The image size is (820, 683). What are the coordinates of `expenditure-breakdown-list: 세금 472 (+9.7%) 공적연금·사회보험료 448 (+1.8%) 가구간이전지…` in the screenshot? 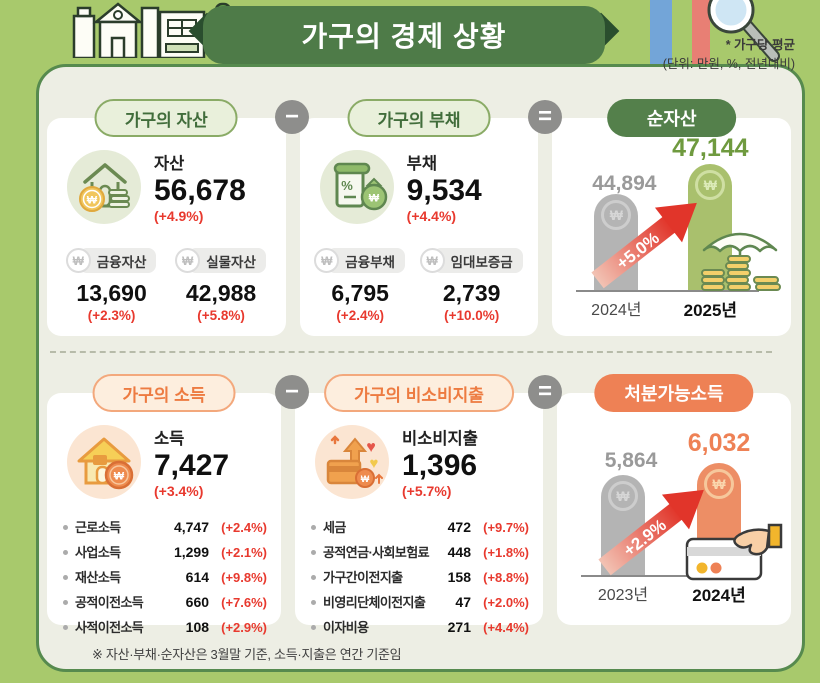 It's located at (420, 577).